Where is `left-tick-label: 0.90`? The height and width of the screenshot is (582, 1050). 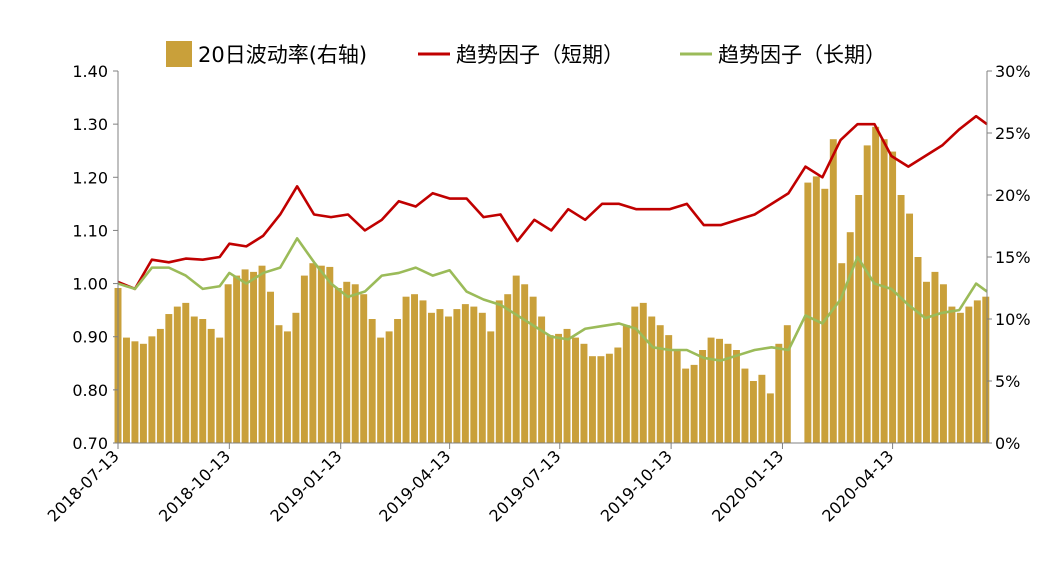 left-tick-label: 0.90 is located at coordinates (90, 337).